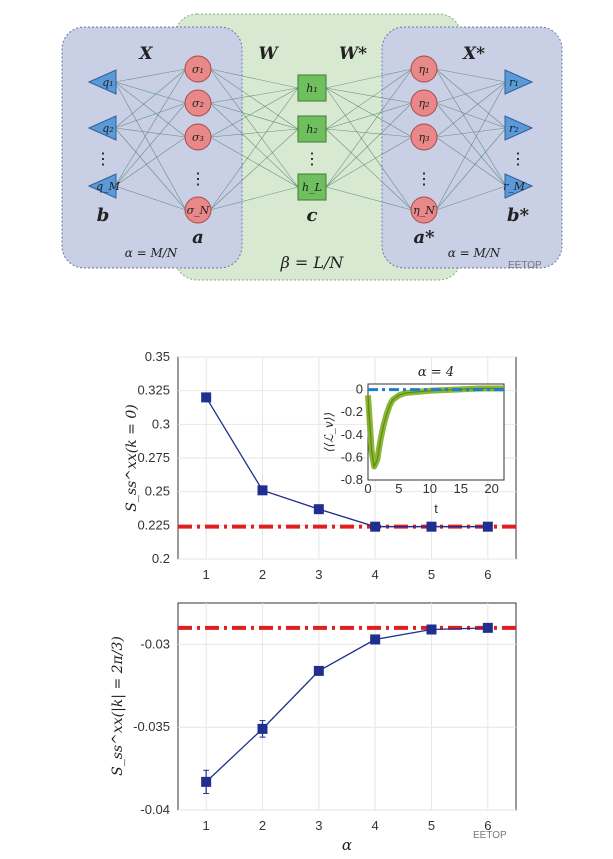 The image size is (613, 859). What do you see at coordinates (431, 574) in the screenshot?
I see `chart1-xtick-label: 5` at bounding box center [431, 574].